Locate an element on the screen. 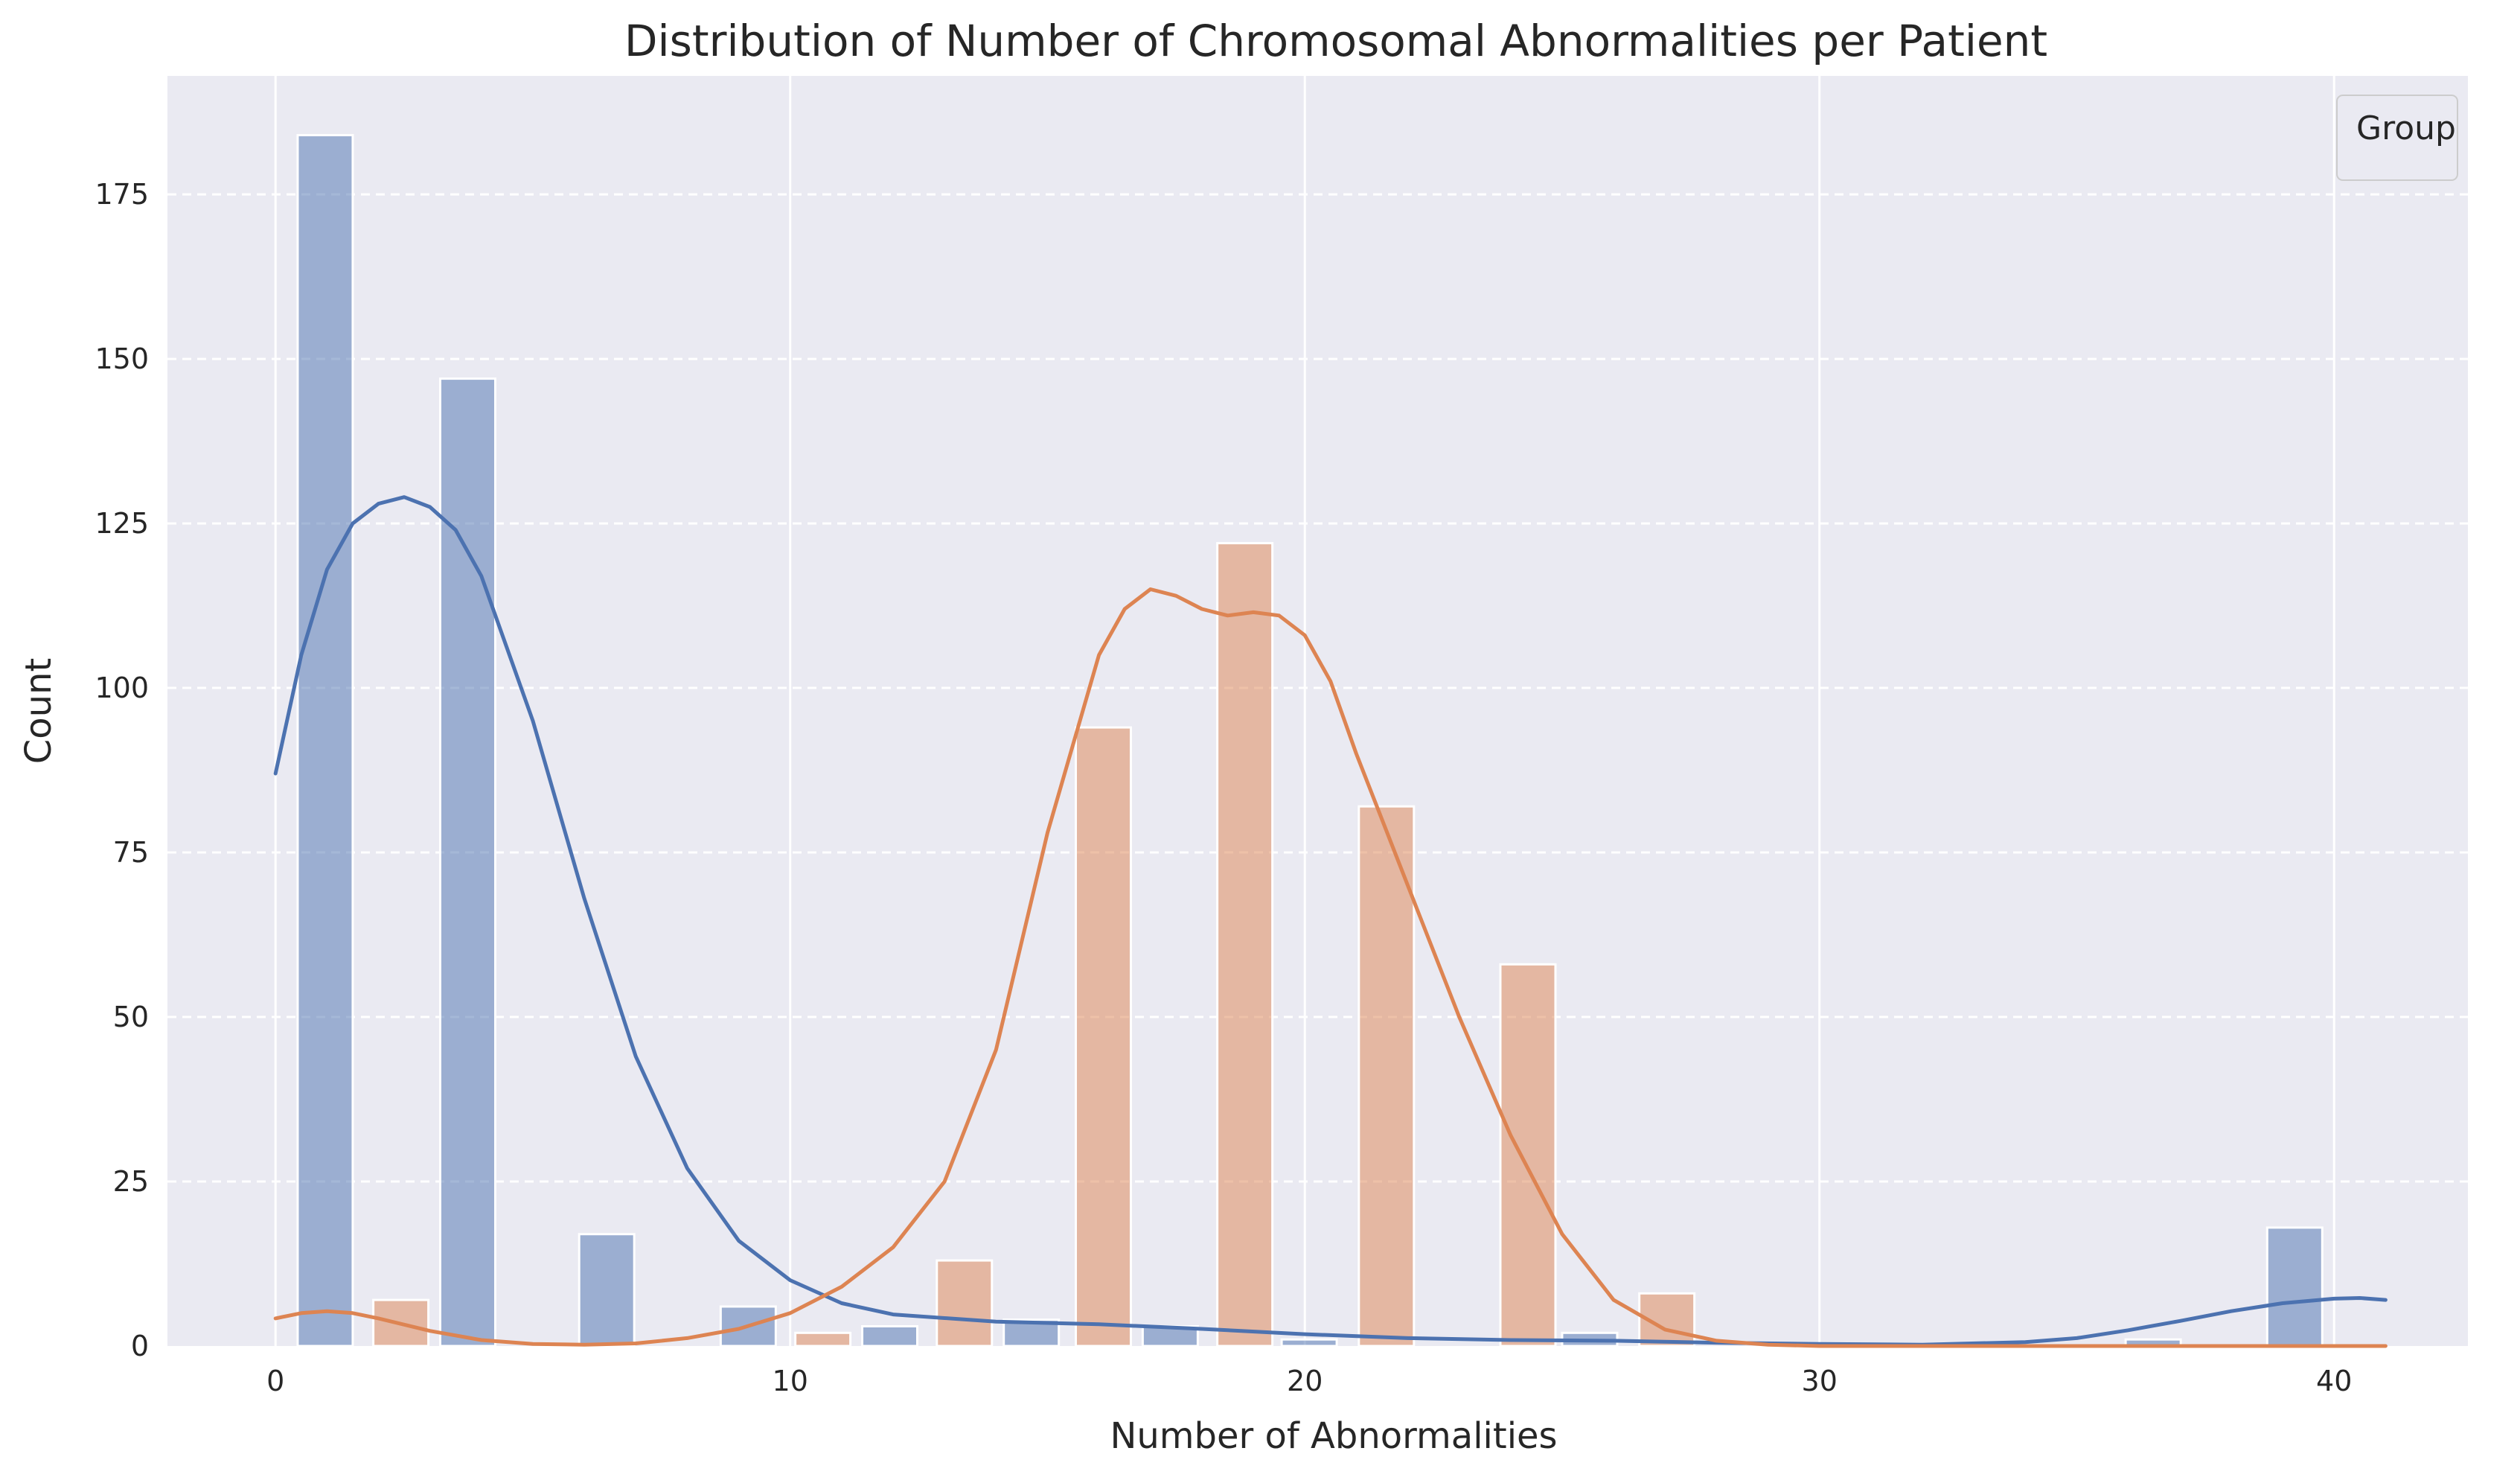  x-tick-label: 0 is located at coordinates (275, 1381).